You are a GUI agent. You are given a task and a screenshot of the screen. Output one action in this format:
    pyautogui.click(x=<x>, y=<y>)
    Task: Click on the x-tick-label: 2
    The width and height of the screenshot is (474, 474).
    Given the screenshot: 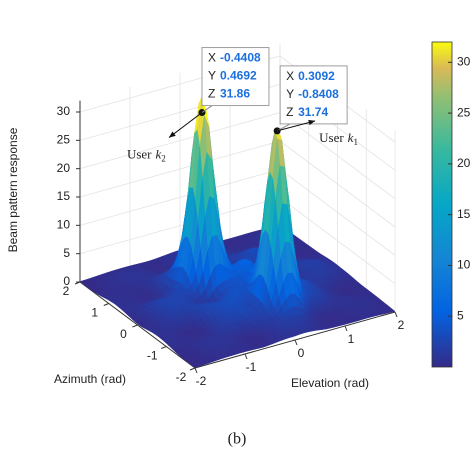 What is the action you would take?
    pyautogui.click(x=401, y=325)
    